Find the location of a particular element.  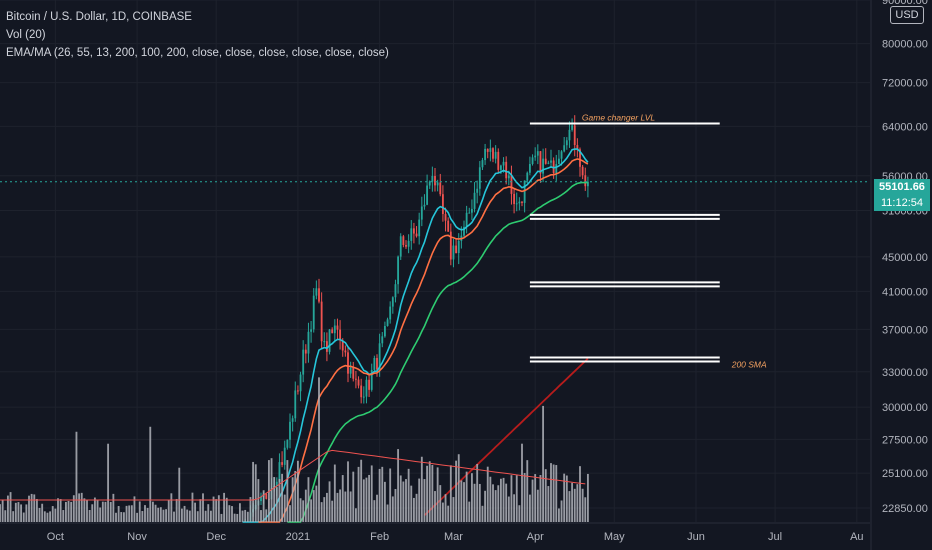

legend-volume: Vol (20) is located at coordinates (26, 35).